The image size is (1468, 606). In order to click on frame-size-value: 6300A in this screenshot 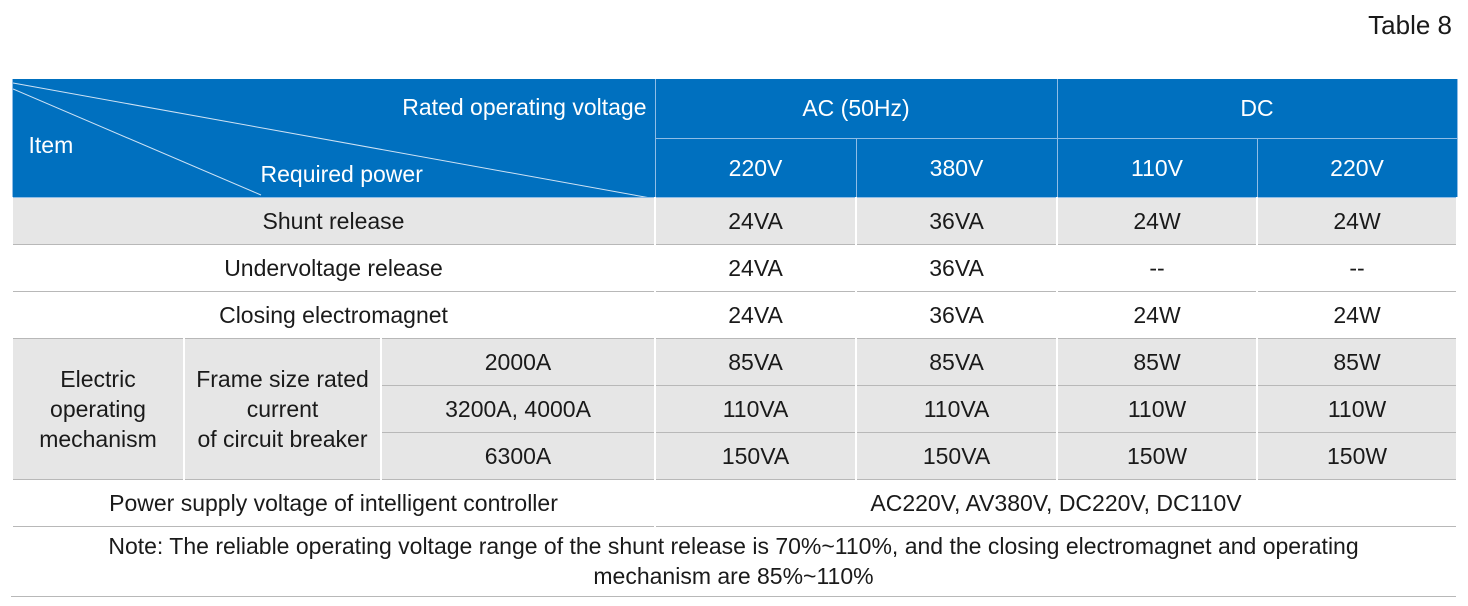, I will do `click(518, 456)`.